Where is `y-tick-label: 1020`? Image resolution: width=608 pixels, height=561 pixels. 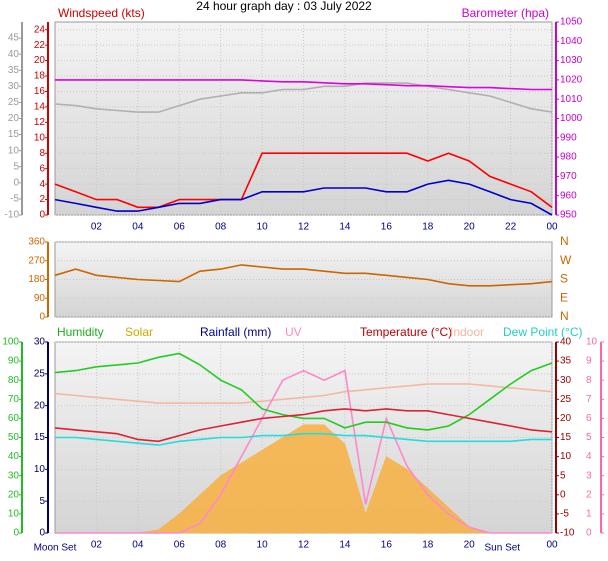
y-tick-label: 1020 is located at coordinates (571, 80).